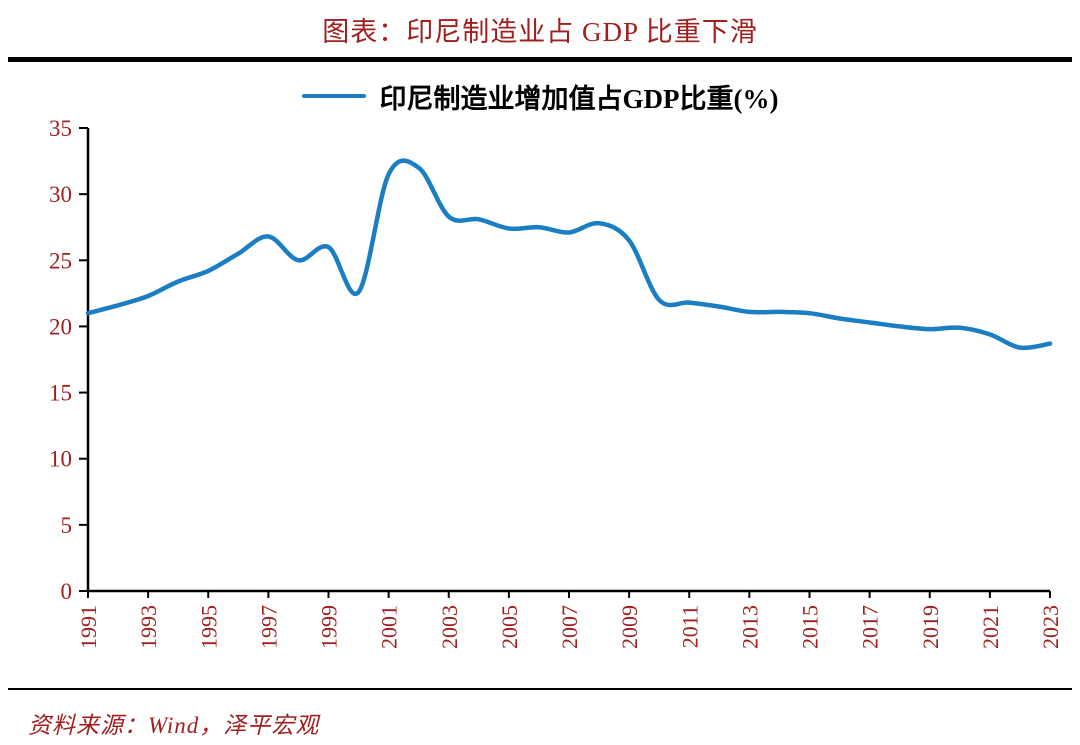 This screenshot has height=745, width=1080. I want to click on x-tick-label: 1995, so click(208, 627).